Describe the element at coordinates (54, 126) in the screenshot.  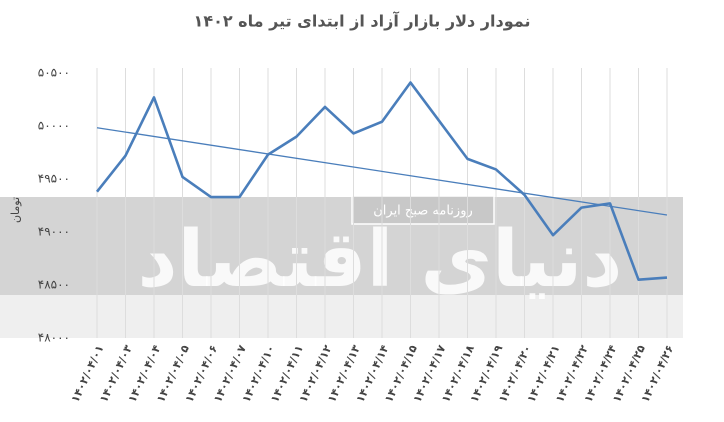
I see `y-tick-label: ۵۰۰۰۰` at that location.